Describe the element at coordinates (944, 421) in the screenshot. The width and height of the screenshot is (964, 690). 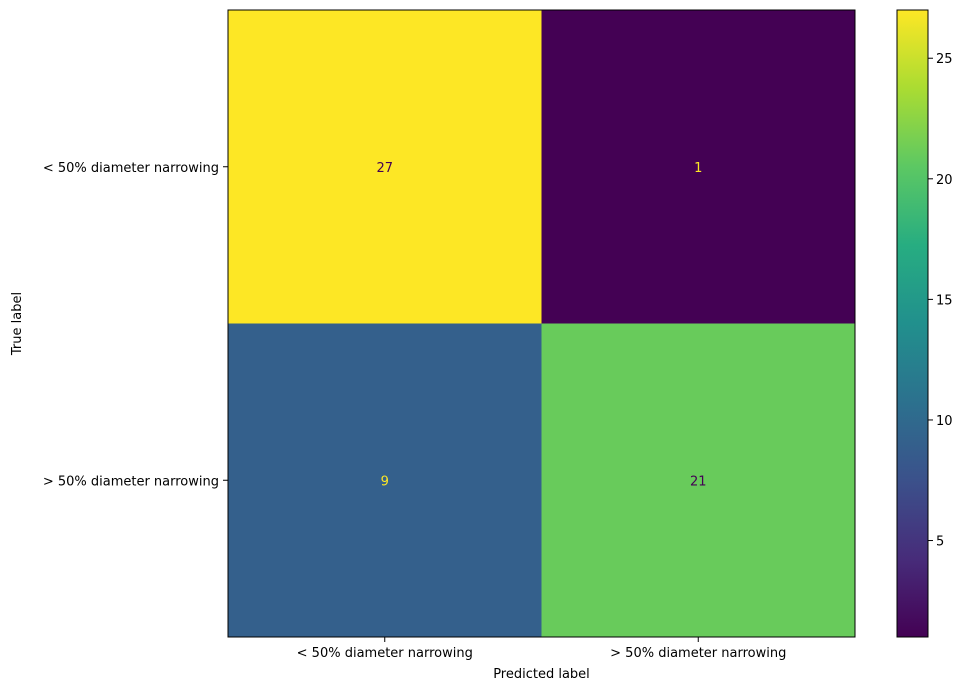
I see `colorbar-tick-label-1: 10` at that location.